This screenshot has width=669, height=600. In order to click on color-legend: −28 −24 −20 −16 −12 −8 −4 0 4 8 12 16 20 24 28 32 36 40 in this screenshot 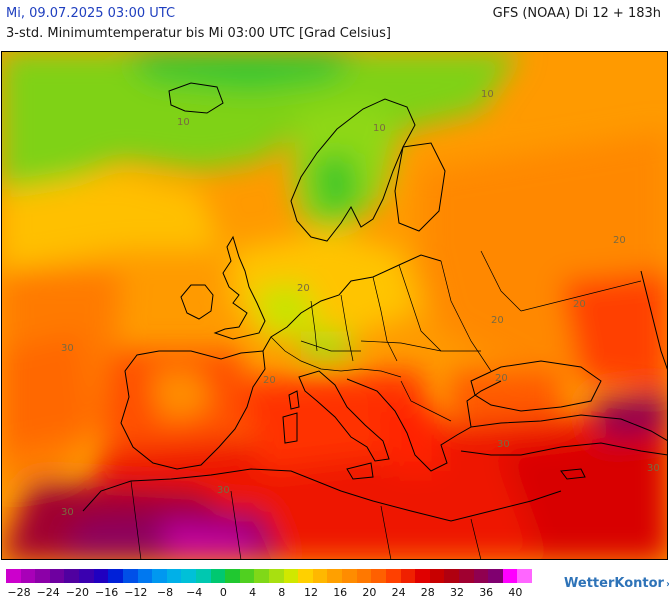, I will do `click(270, 584)`.